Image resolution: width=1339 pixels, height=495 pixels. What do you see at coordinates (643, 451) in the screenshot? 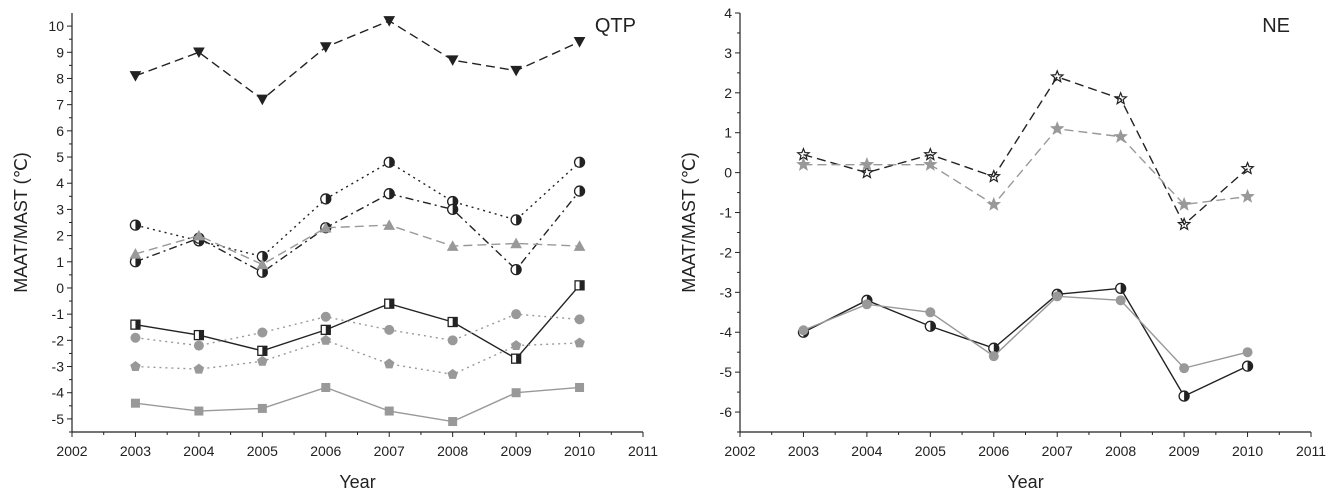
I see `x-tick-label: 2011` at bounding box center [643, 451].